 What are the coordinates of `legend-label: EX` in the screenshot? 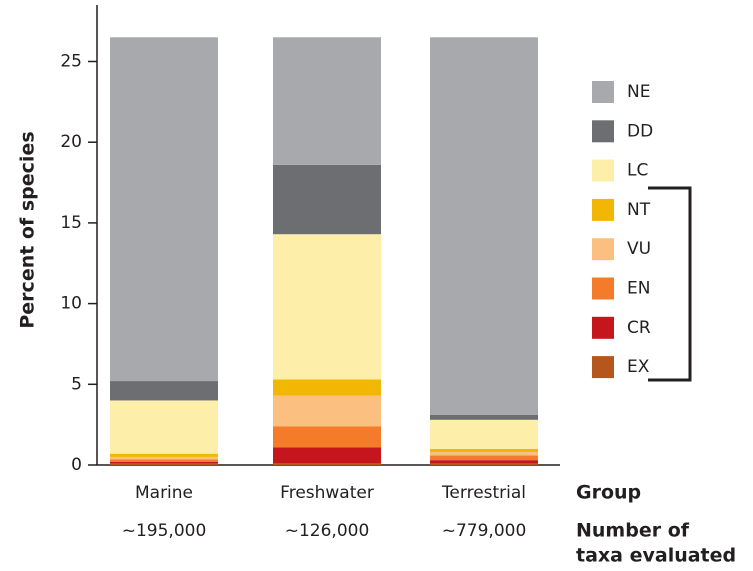 It's located at (638, 367).